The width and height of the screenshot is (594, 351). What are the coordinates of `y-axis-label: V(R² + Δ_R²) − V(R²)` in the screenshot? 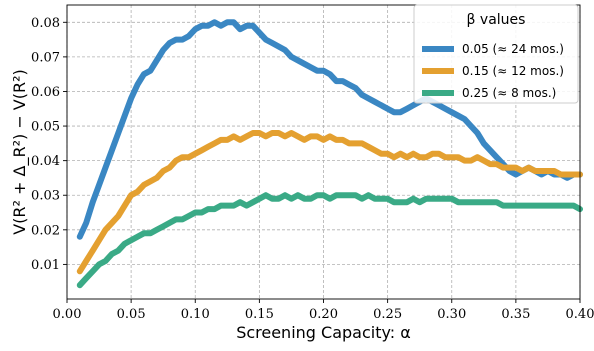 It's located at (20, 152).